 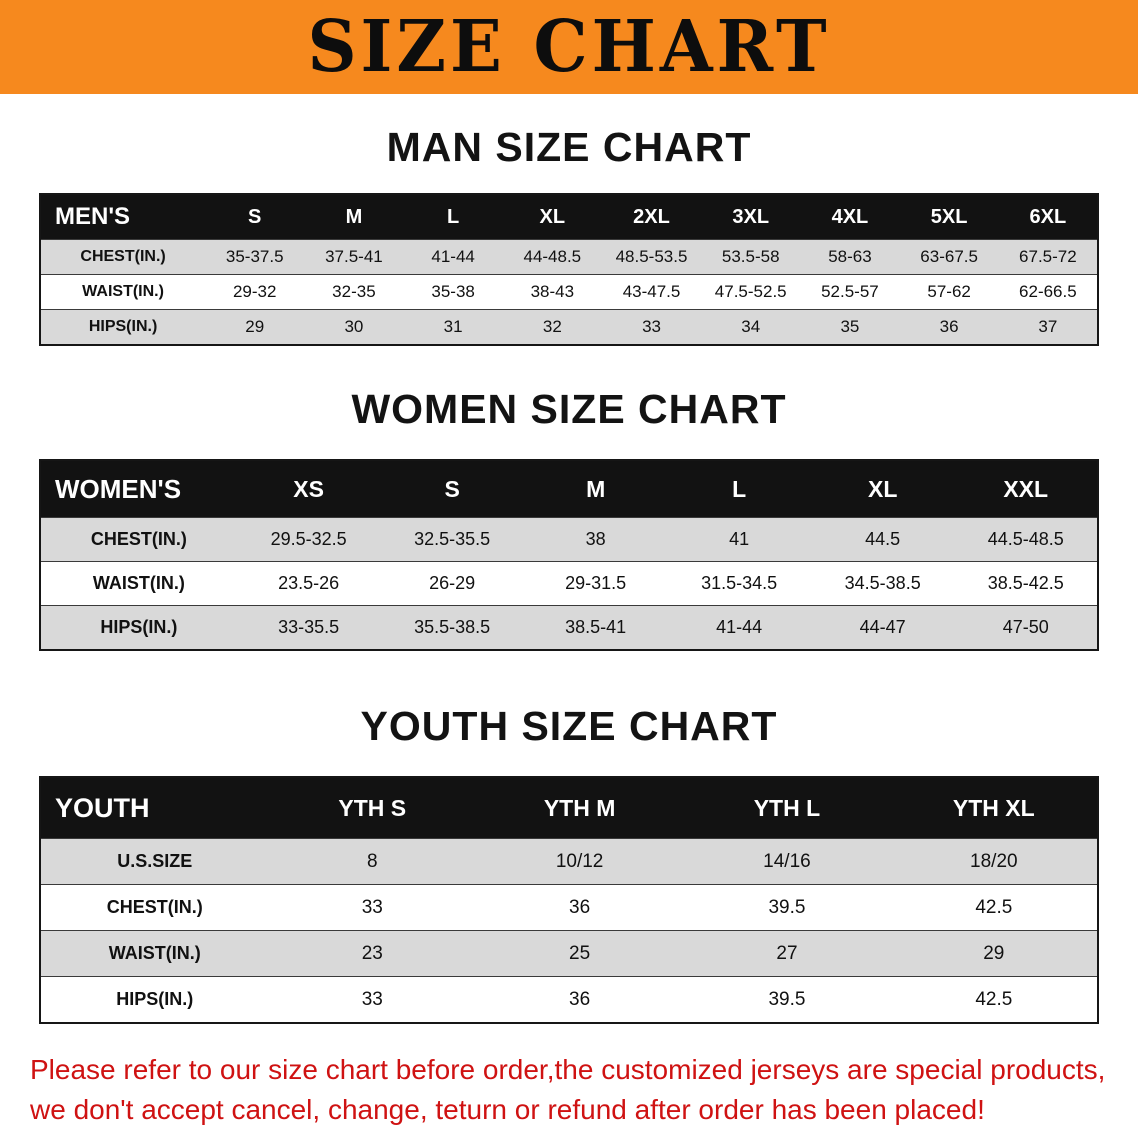 I want to click on measurement-label: U.S.SIZE, so click(x=154, y=861).